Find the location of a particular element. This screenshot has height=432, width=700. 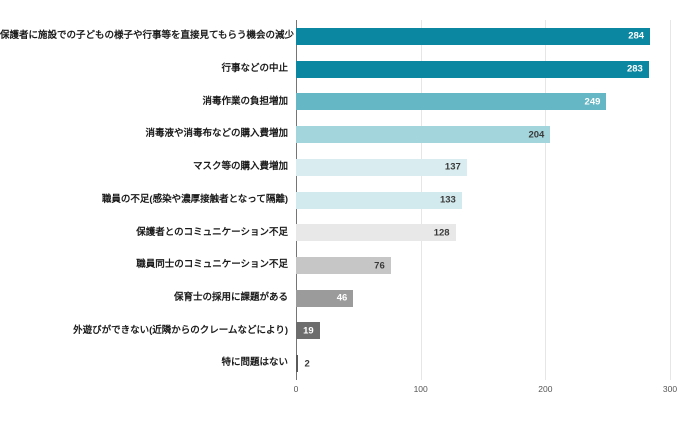

x-tick-label: 200 is located at coordinates (545, 389).